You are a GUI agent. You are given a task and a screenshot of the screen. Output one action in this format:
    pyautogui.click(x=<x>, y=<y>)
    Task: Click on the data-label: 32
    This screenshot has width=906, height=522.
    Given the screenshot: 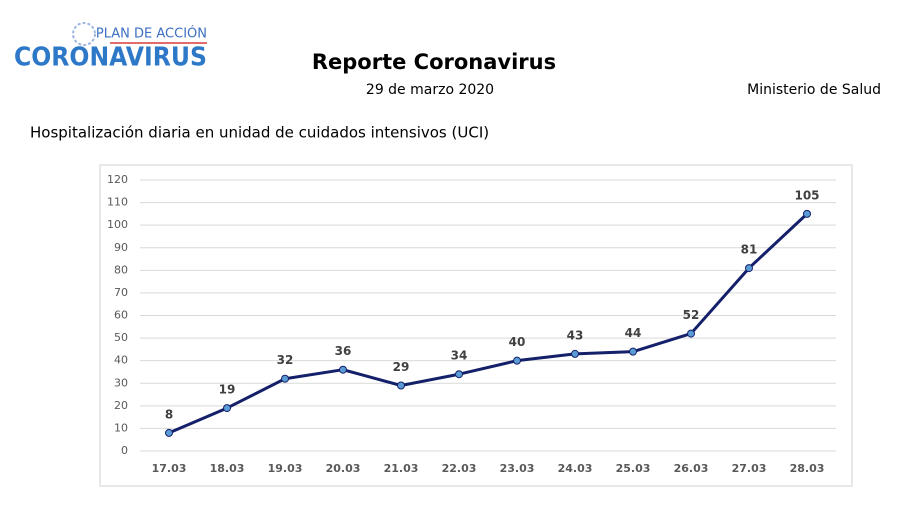 What is the action you would take?
    pyautogui.click(x=285, y=360)
    